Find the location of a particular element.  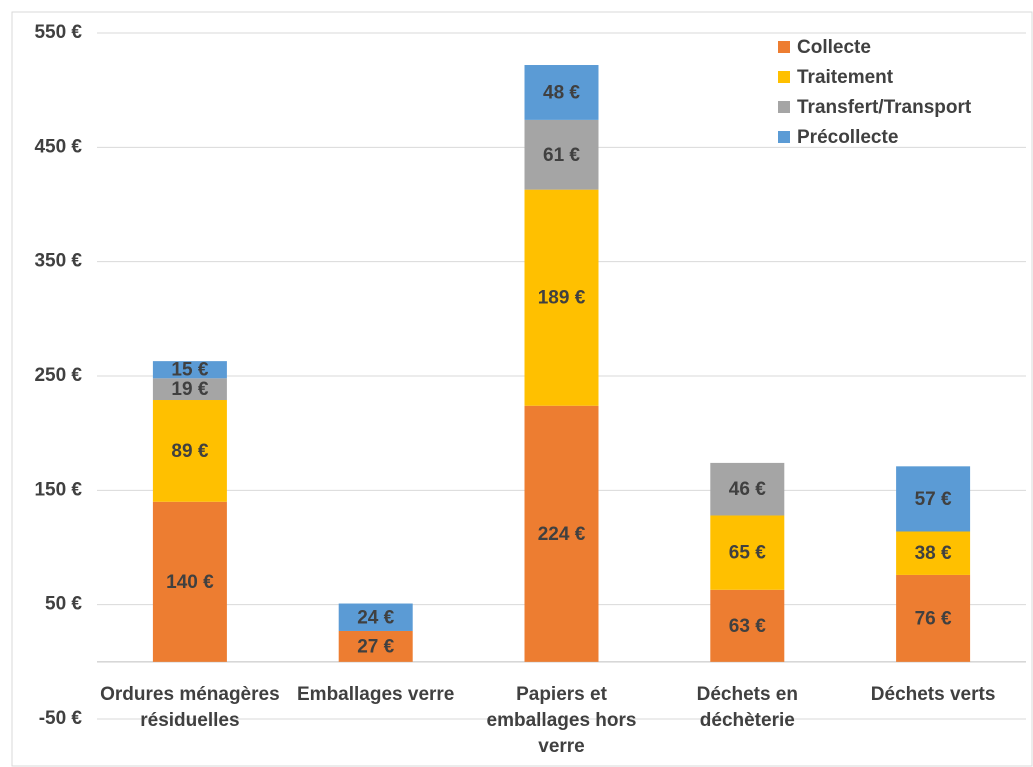

data-label: 15 € is located at coordinates (189, 370).